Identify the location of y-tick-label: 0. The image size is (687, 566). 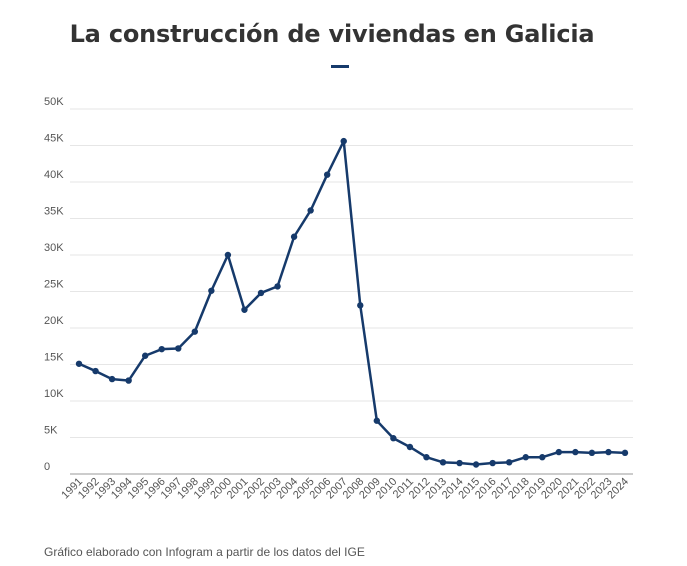
(47, 467).